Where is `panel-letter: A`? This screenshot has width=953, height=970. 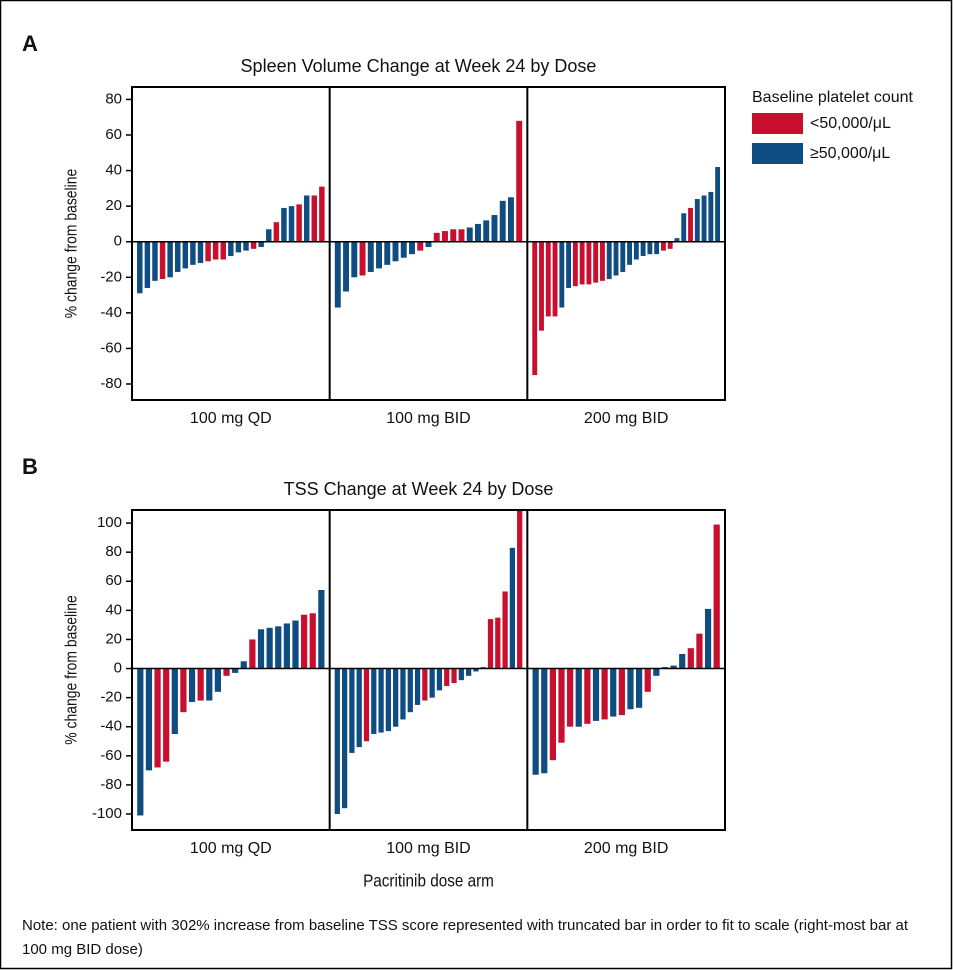
panel-letter: A is located at coordinates (30, 43).